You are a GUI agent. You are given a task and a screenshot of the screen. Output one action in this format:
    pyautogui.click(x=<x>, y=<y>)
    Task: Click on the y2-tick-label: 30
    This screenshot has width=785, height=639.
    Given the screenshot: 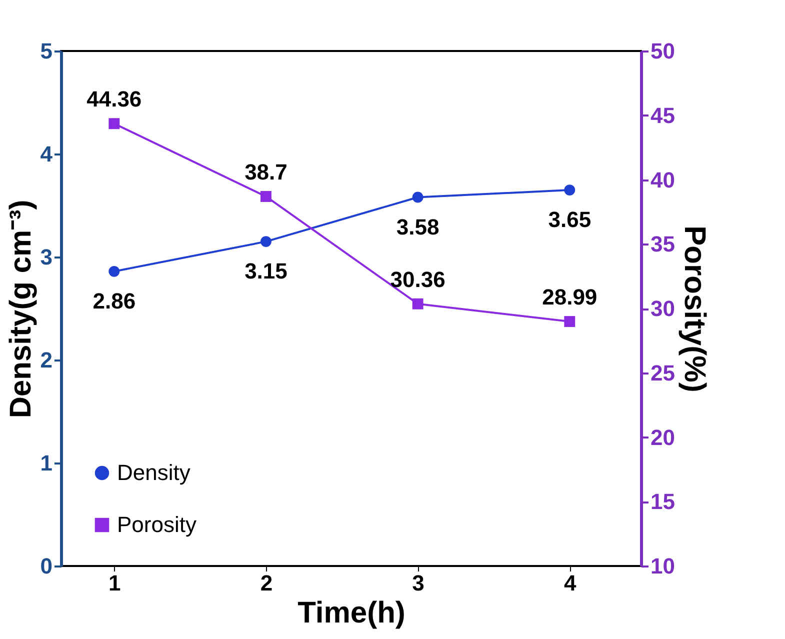 What is the action you would take?
    pyautogui.click(x=662, y=308)
    